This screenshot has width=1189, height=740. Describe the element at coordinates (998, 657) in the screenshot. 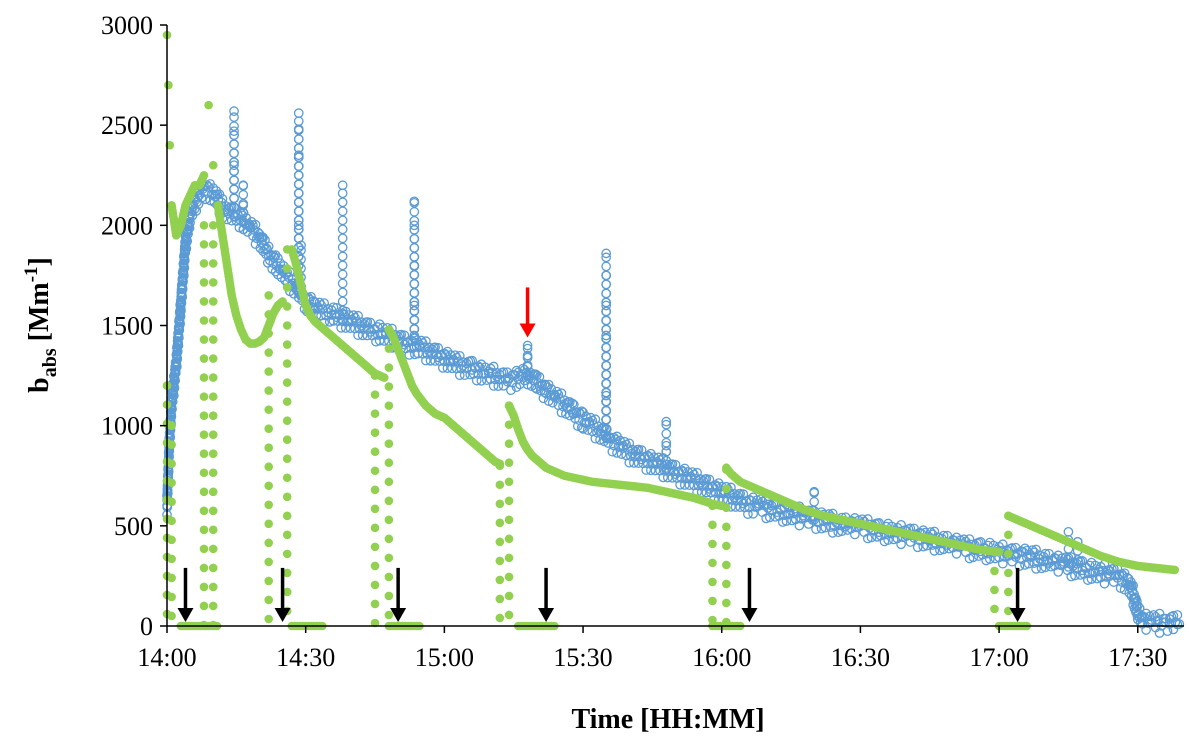

I see `x-tick-label: 17:00` at that location.